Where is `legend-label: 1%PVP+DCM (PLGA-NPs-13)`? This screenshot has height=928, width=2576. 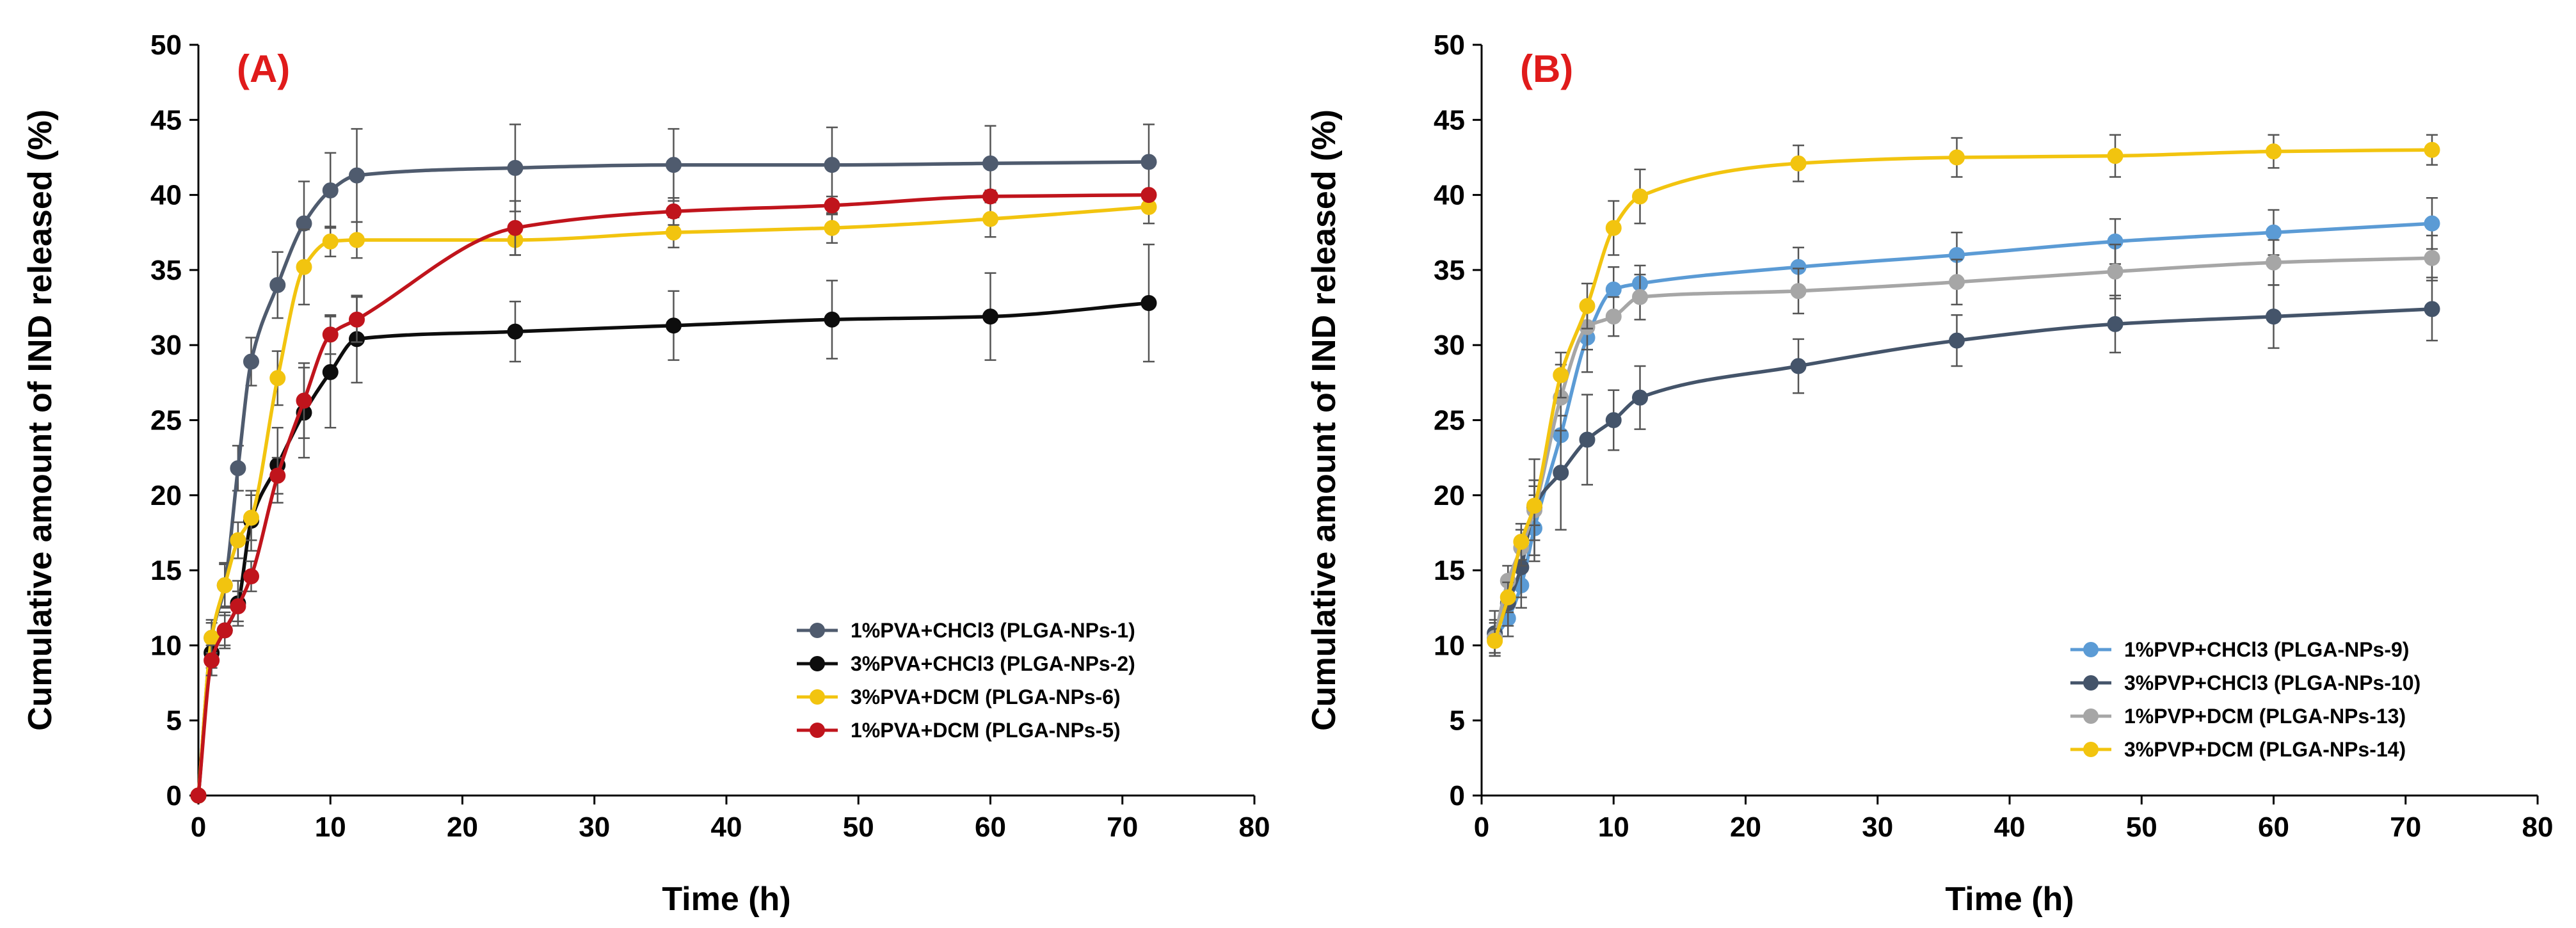
legend-label: 1%PVP+DCM (PLGA-NPs-13) is located at coordinates (2265, 716).